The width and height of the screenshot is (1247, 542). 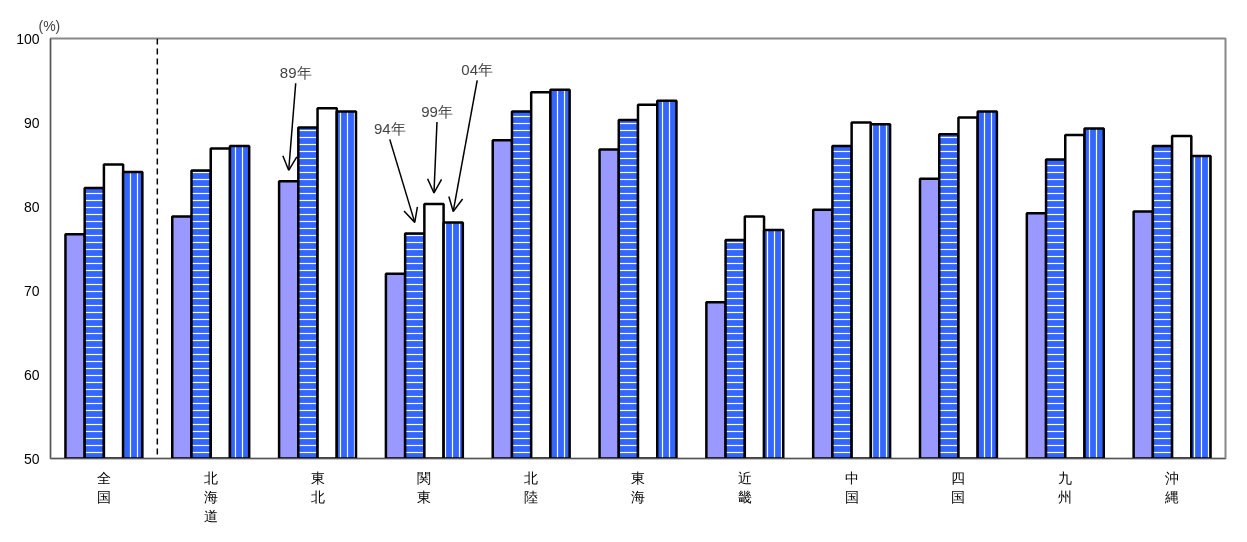 I want to click on annotation: 99年, so click(x=437, y=111).